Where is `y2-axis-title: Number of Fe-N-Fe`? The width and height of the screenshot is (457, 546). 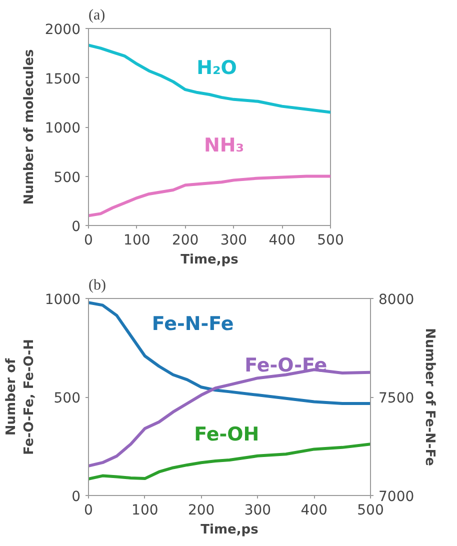
y2-axis-title: Number of Fe-N-Fe is located at coordinates (430, 397).